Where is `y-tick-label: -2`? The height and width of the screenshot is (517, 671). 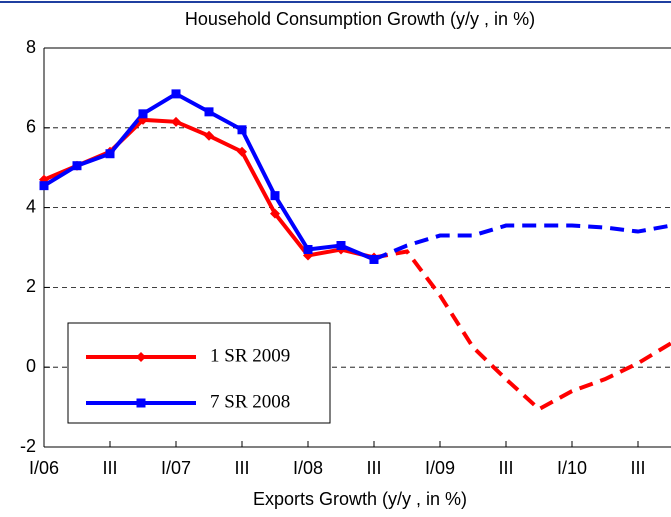
y-tick-label: -2 is located at coordinates (28, 446).